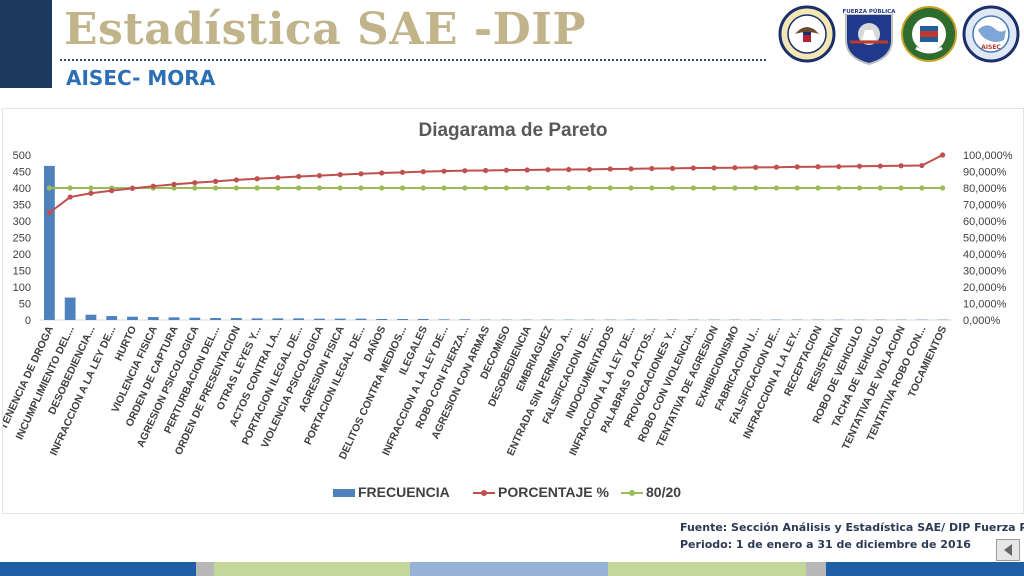 The height and width of the screenshot is (576, 1024). I want to click on legend-8020-marker, so click(632, 493).